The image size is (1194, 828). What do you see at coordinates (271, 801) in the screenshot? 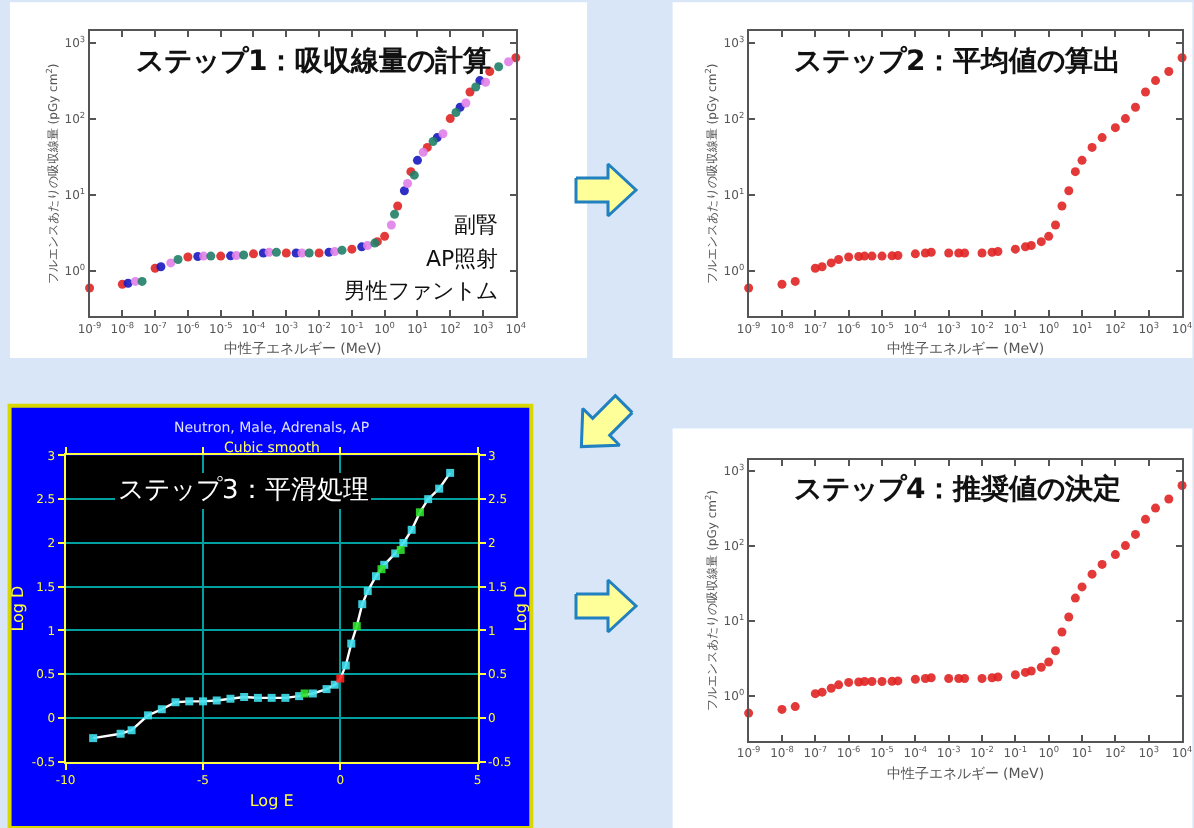
I see `x-axis-title: Log E` at bounding box center [271, 801].